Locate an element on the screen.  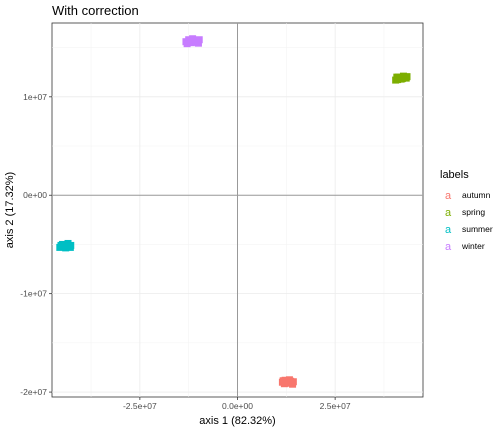
legend-title: labels is located at coordinates (454, 175).